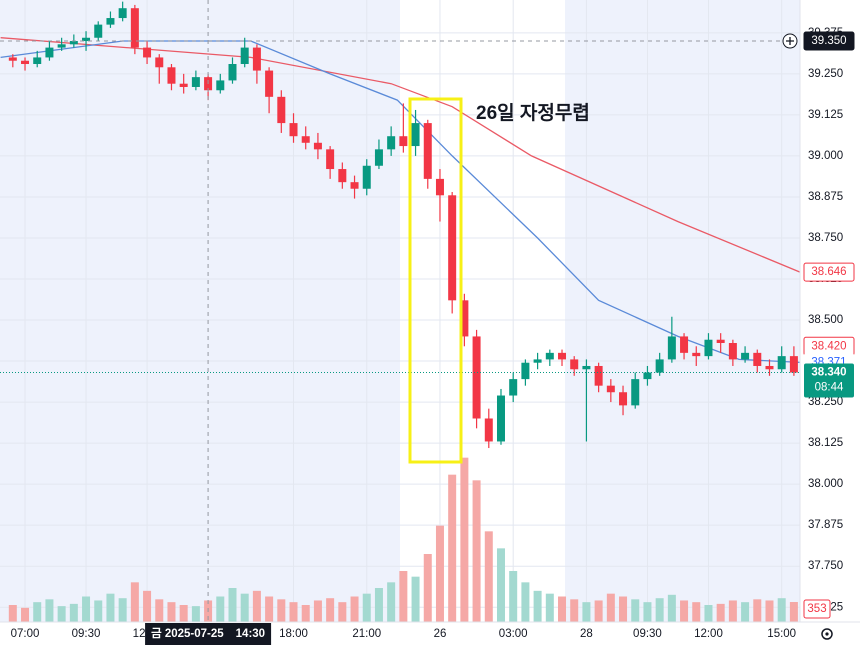 Image resolution: width=860 pixels, height=646 pixels. I want to click on volume-label: 353, so click(816, 609).